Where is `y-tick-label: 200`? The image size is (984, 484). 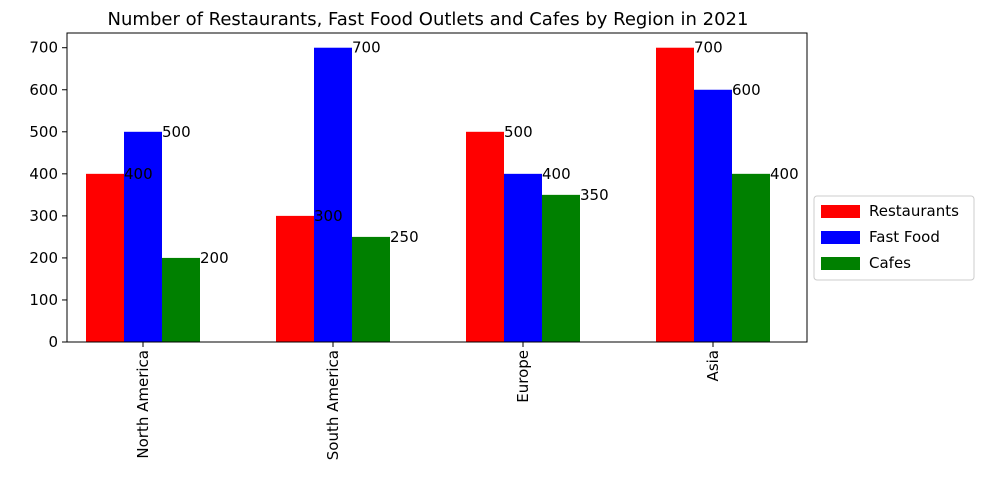 y-tick-label: 200 is located at coordinates (43, 258).